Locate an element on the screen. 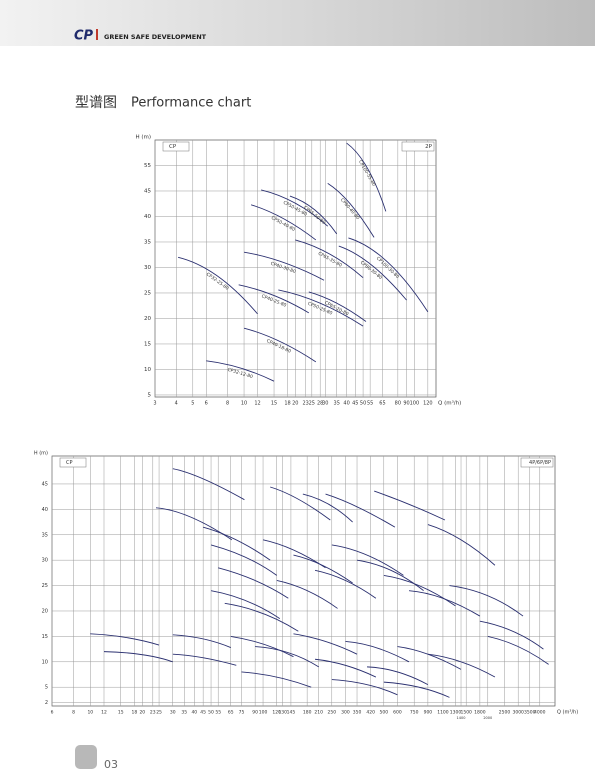  x-tick-label: 210 is located at coordinates (318, 713).